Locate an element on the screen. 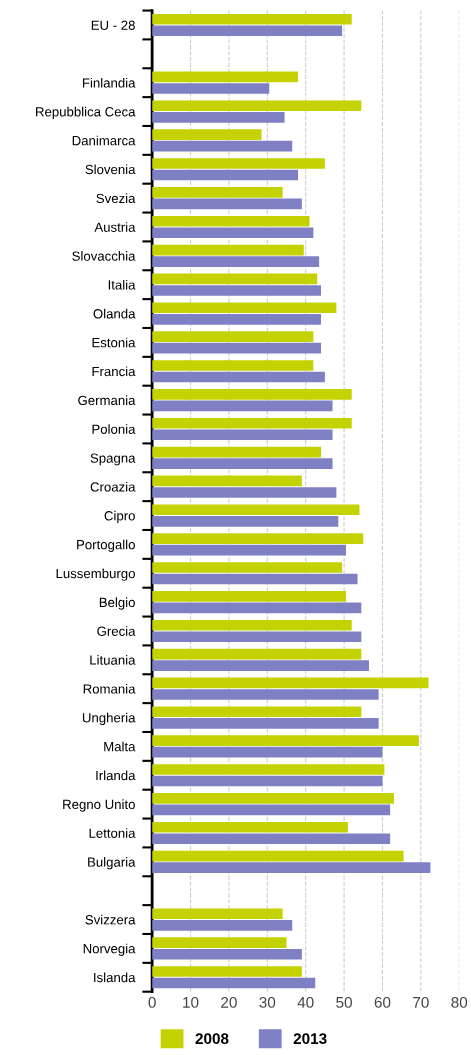 The height and width of the screenshot is (1055, 471). y-tick-label: Slovacchia is located at coordinates (104, 256).